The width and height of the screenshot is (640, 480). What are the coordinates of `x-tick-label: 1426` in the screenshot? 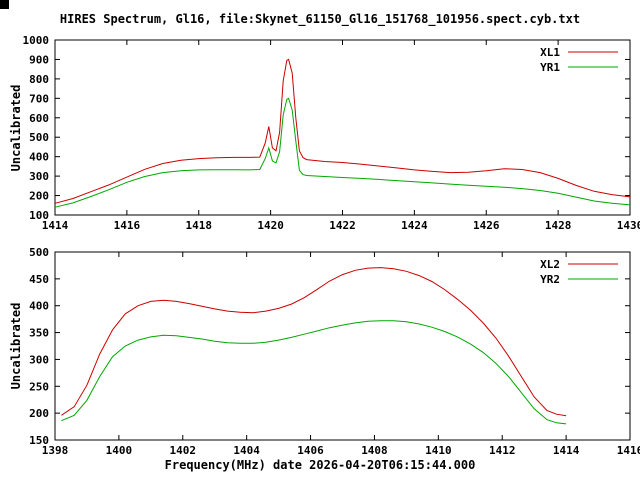 It's located at (486, 225).